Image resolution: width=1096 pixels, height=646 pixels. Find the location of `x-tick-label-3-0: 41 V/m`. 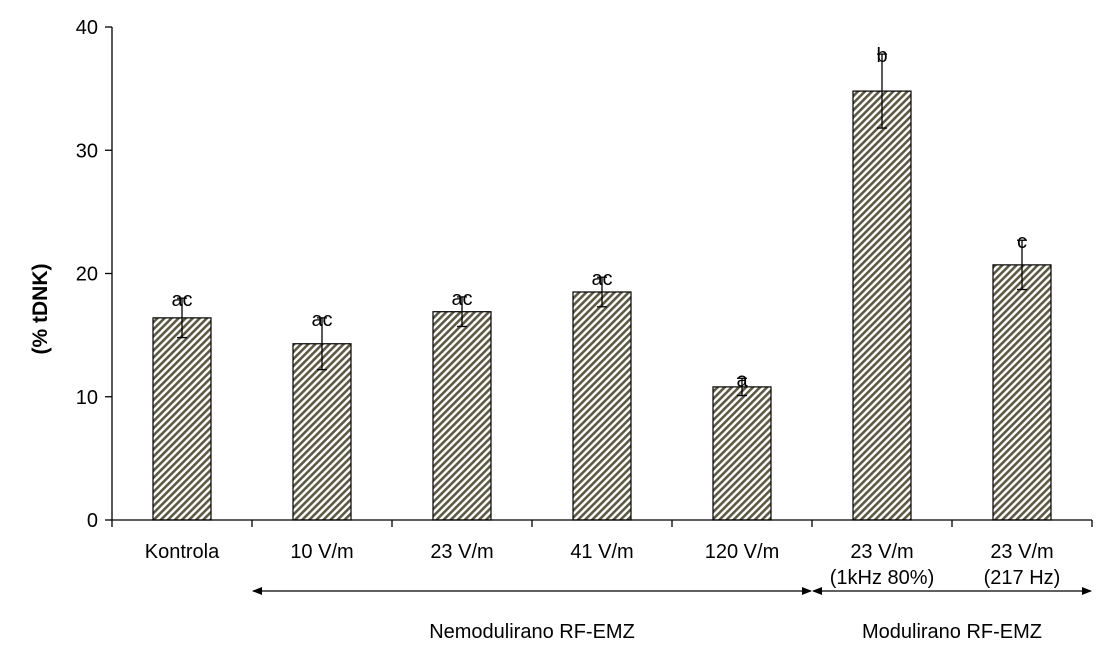

x-tick-label-3-0: 41 V/m is located at coordinates (601, 552).